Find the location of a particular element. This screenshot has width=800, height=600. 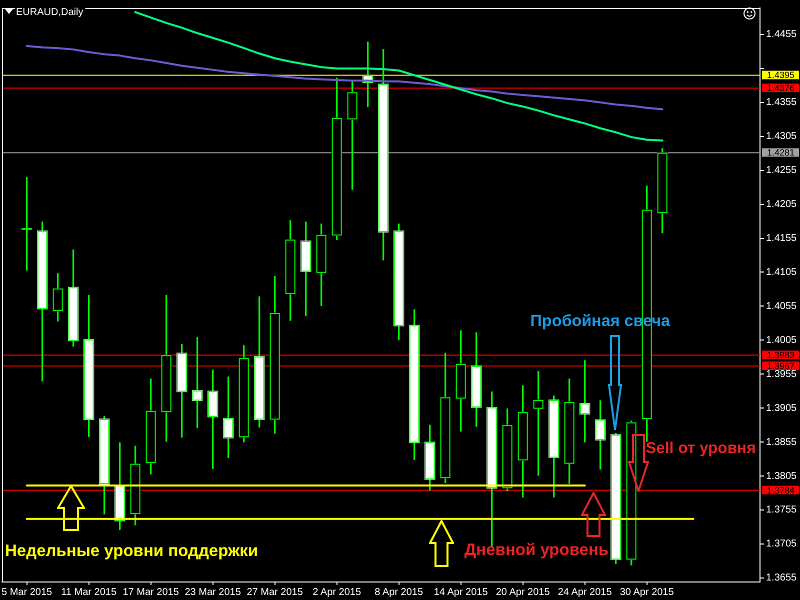

ref-line-label: 1.4376 is located at coordinates (781, 88).